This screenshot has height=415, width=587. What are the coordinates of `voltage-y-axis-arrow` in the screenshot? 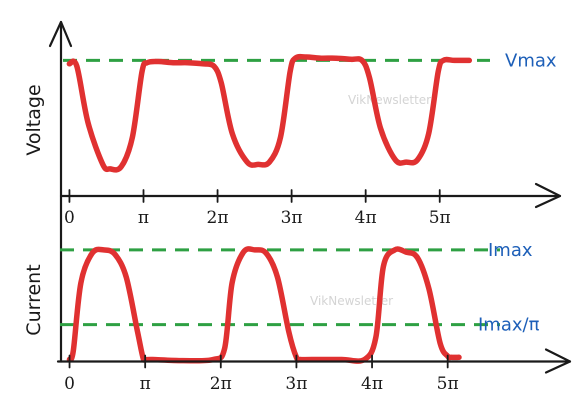 It's located at (60, 34).